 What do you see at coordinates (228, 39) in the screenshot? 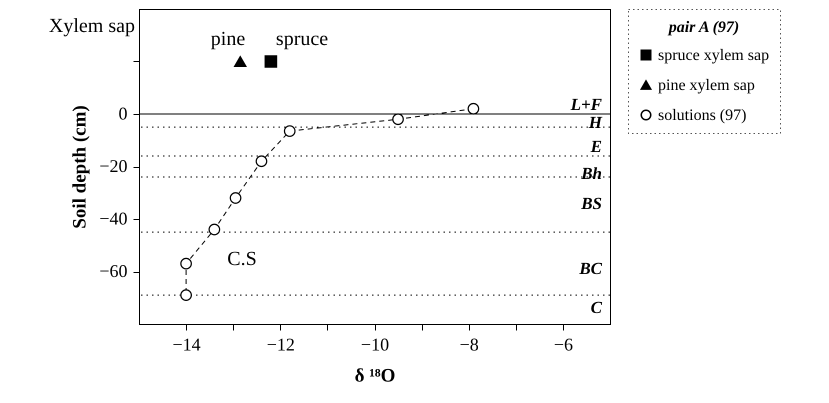
I see `annotation: pine` at bounding box center [228, 39].